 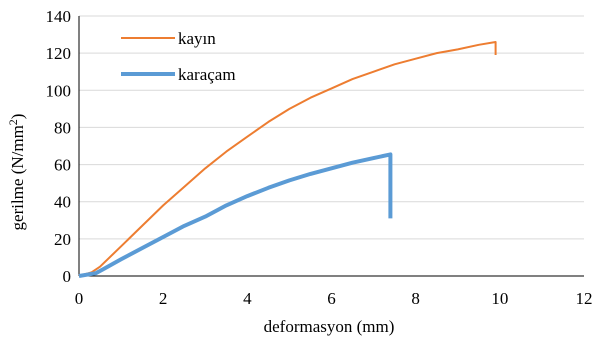 I want to click on x-tick-label: 8, so click(x=415, y=298).